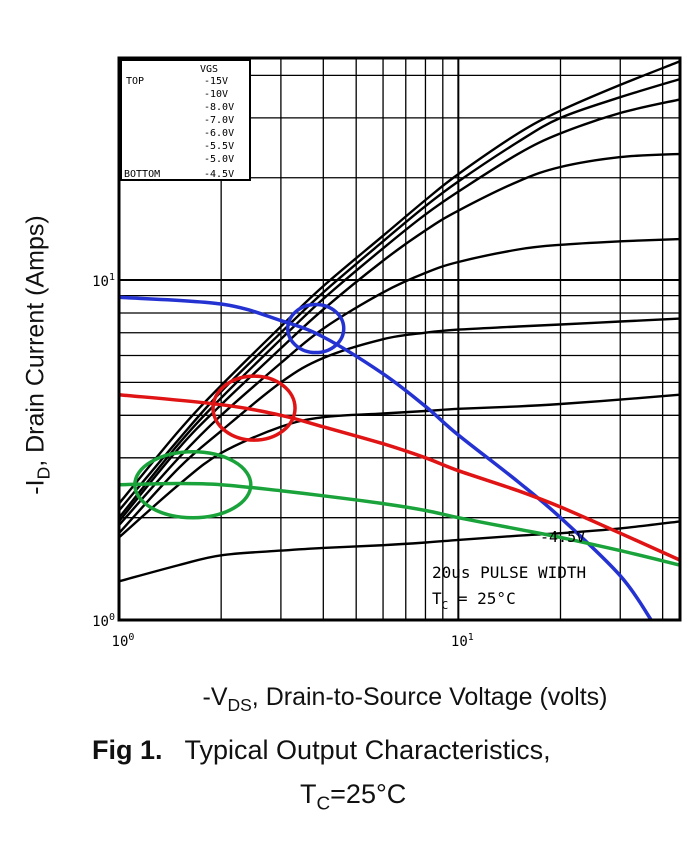 Image resolution: width=700 pixels, height=865 pixels. What do you see at coordinates (216, 81) in the screenshot?
I see `legend-entry: -15V` at bounding box center [216, 81].